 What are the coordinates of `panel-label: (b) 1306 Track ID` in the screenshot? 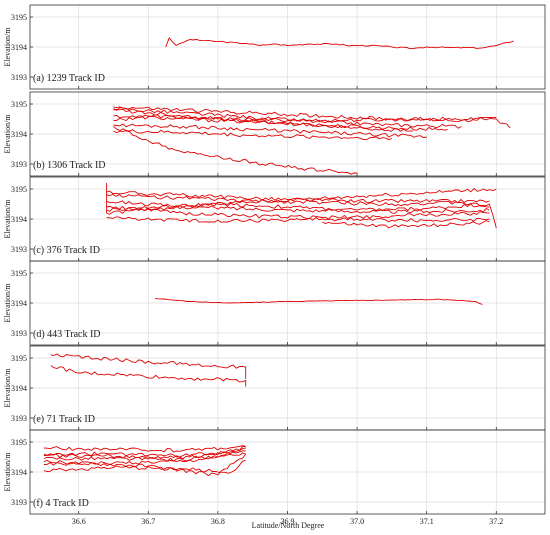 It's located at (69, 165).